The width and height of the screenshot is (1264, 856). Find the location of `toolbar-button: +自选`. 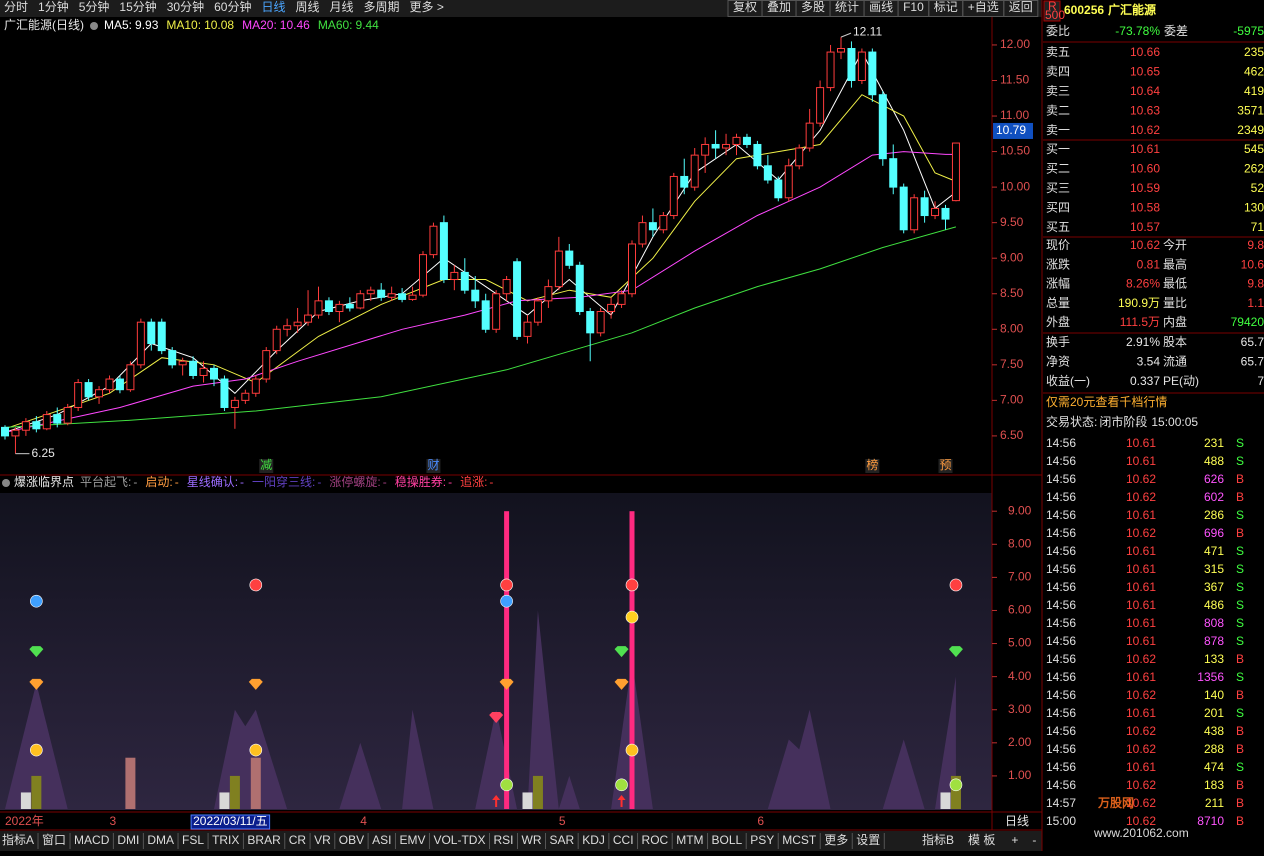

toolbar-button: +自选 is located at coordinates (983, 7).